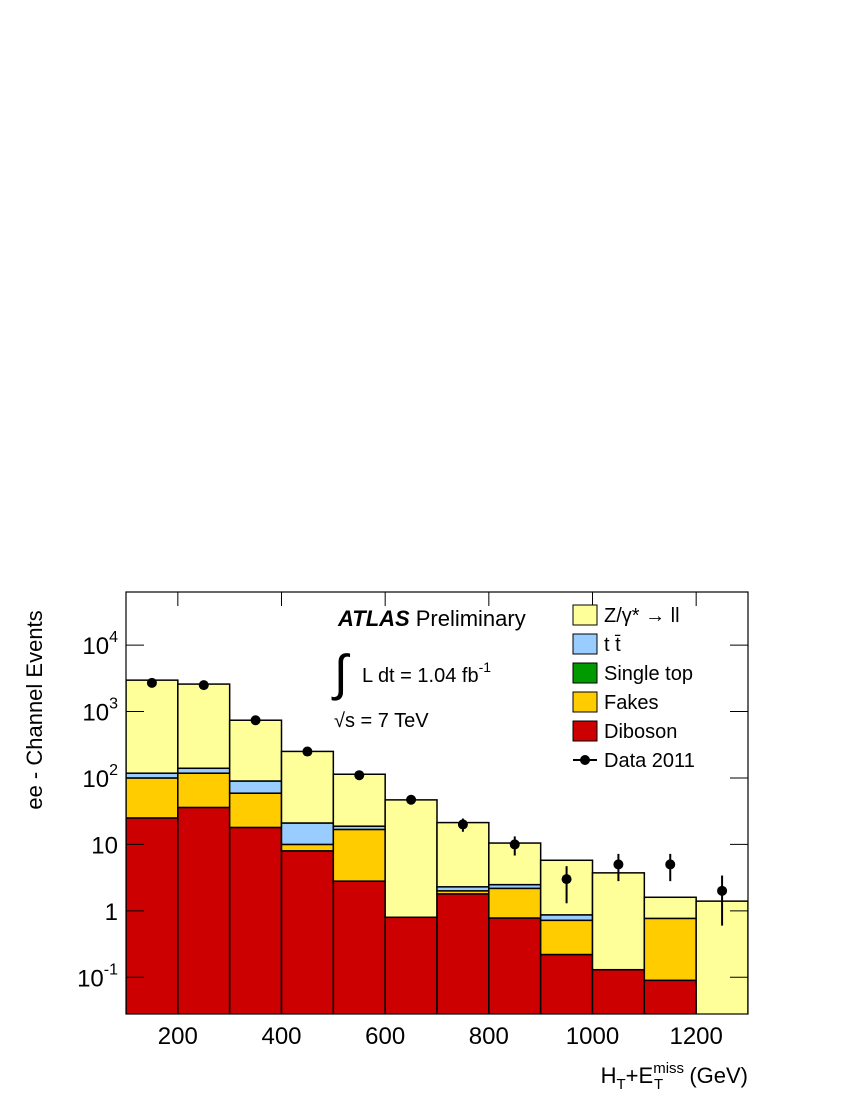 This screenshot has height=1105, width=850. I want to click on annotation: ATLAS Preliminary, so click(431, 618).